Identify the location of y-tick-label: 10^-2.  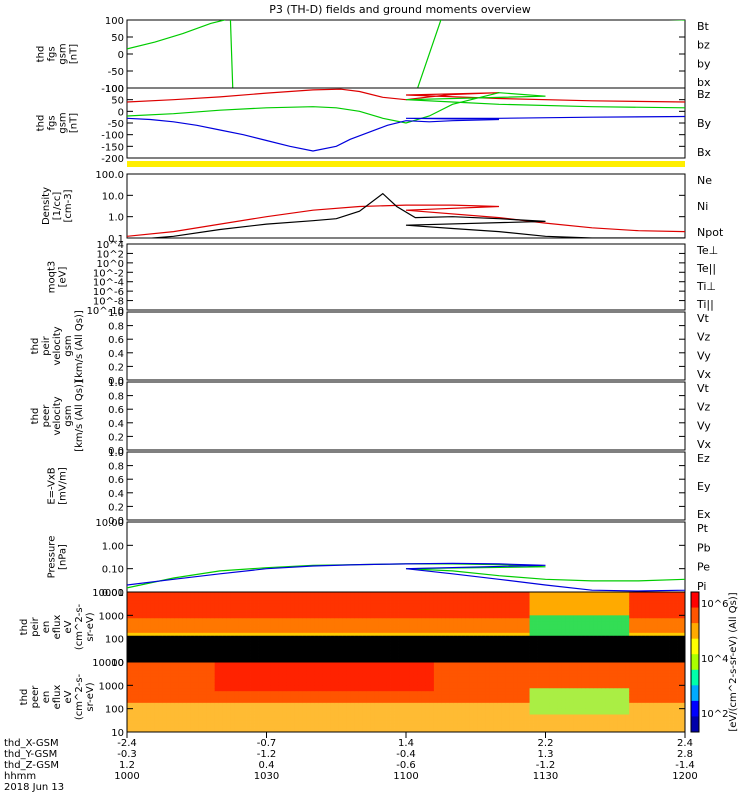
(108, 273).